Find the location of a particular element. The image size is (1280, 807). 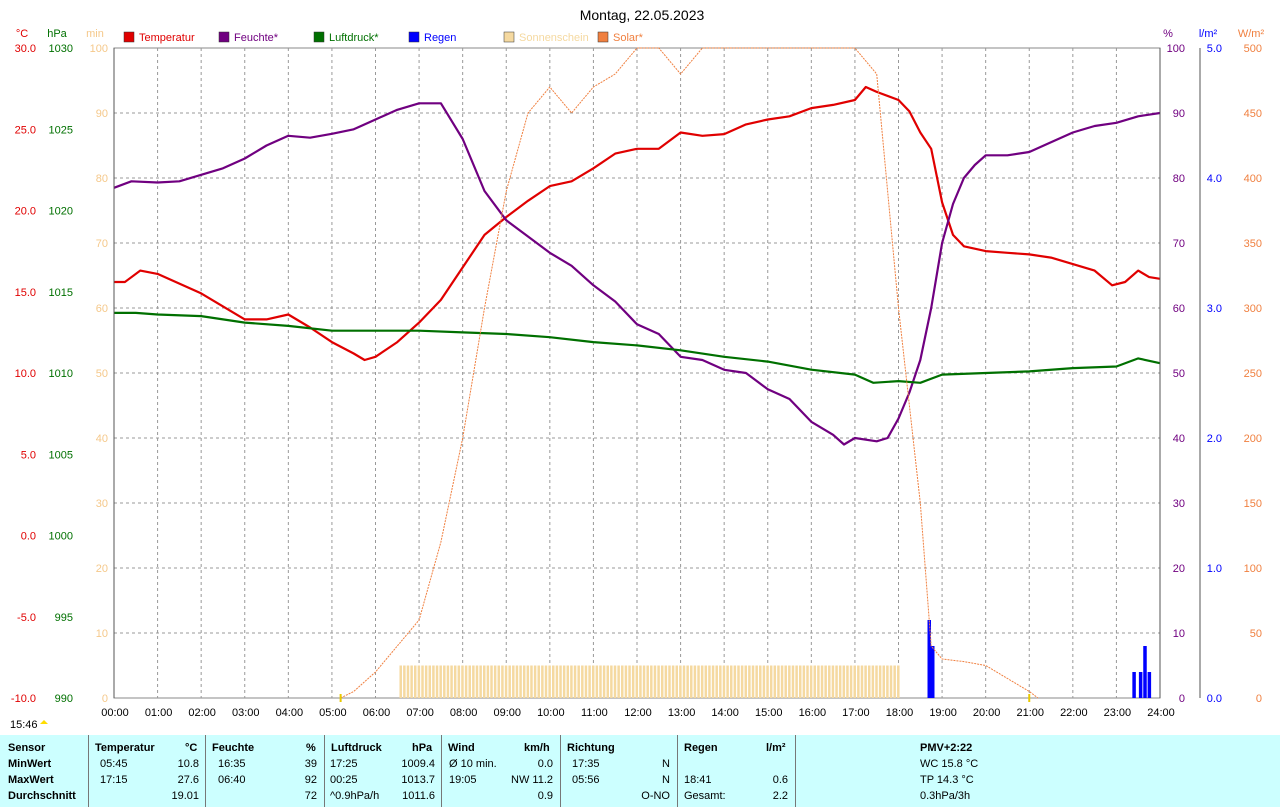

solar-tick-label: 500 is located at coordinates (1253, 49).